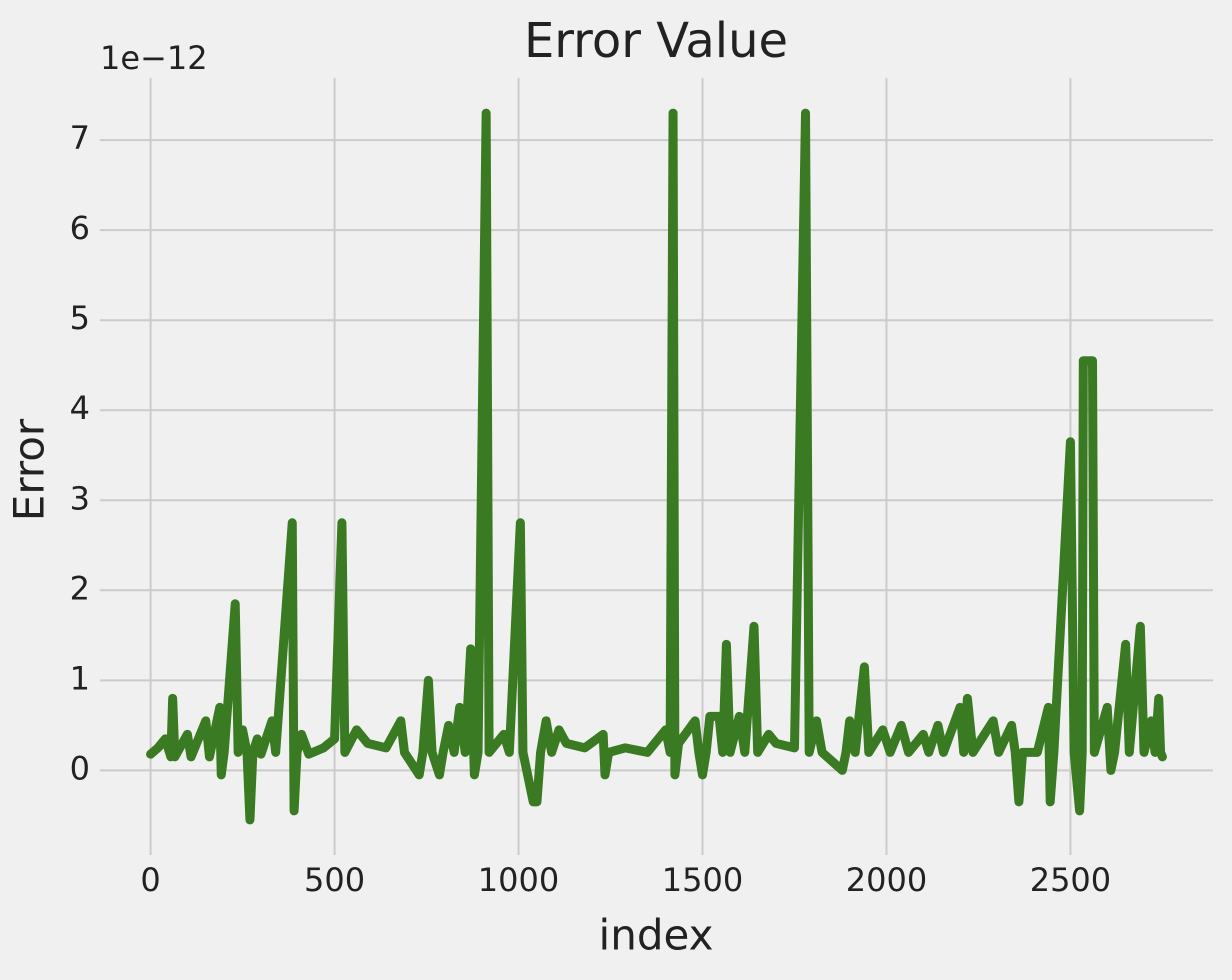  I want to click on y-tick-label: 7, so click(80, 138).